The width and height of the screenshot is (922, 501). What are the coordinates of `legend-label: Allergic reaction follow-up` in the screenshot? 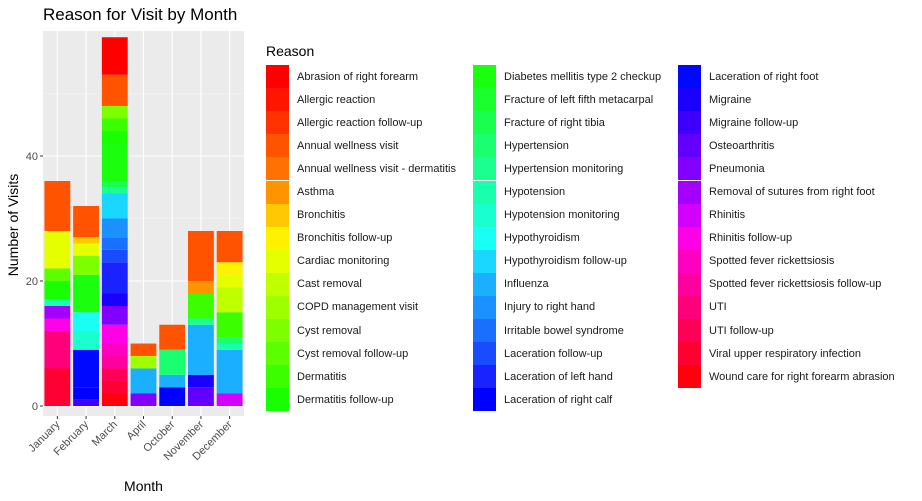 It's located at (360, 122).